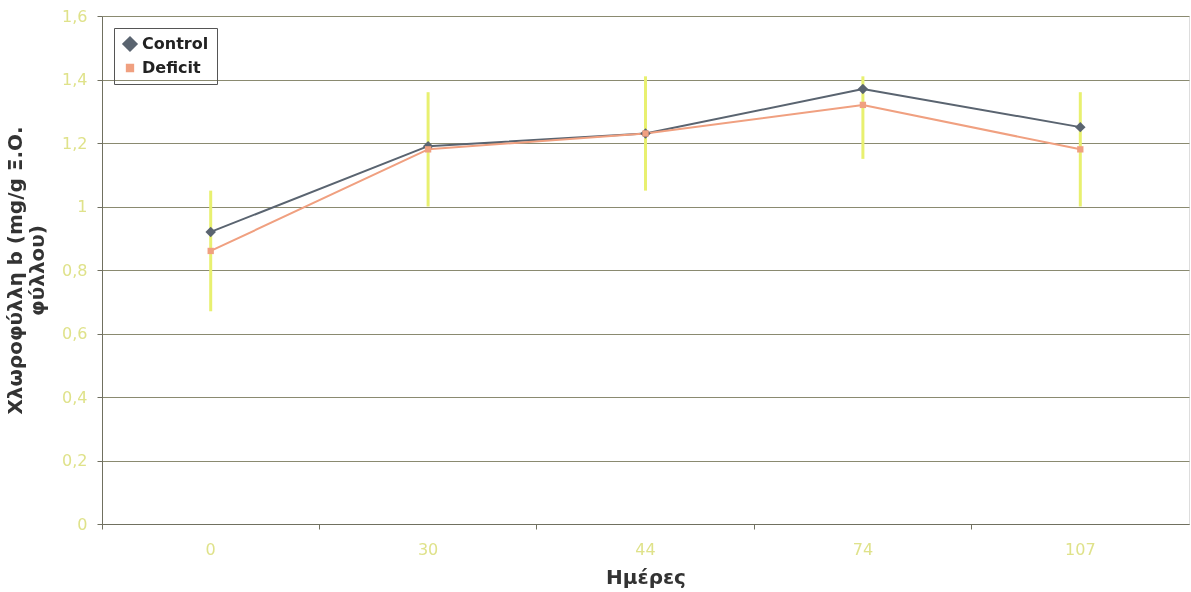  I want to click on y-tick-label: 1,2, so click(75, 143).